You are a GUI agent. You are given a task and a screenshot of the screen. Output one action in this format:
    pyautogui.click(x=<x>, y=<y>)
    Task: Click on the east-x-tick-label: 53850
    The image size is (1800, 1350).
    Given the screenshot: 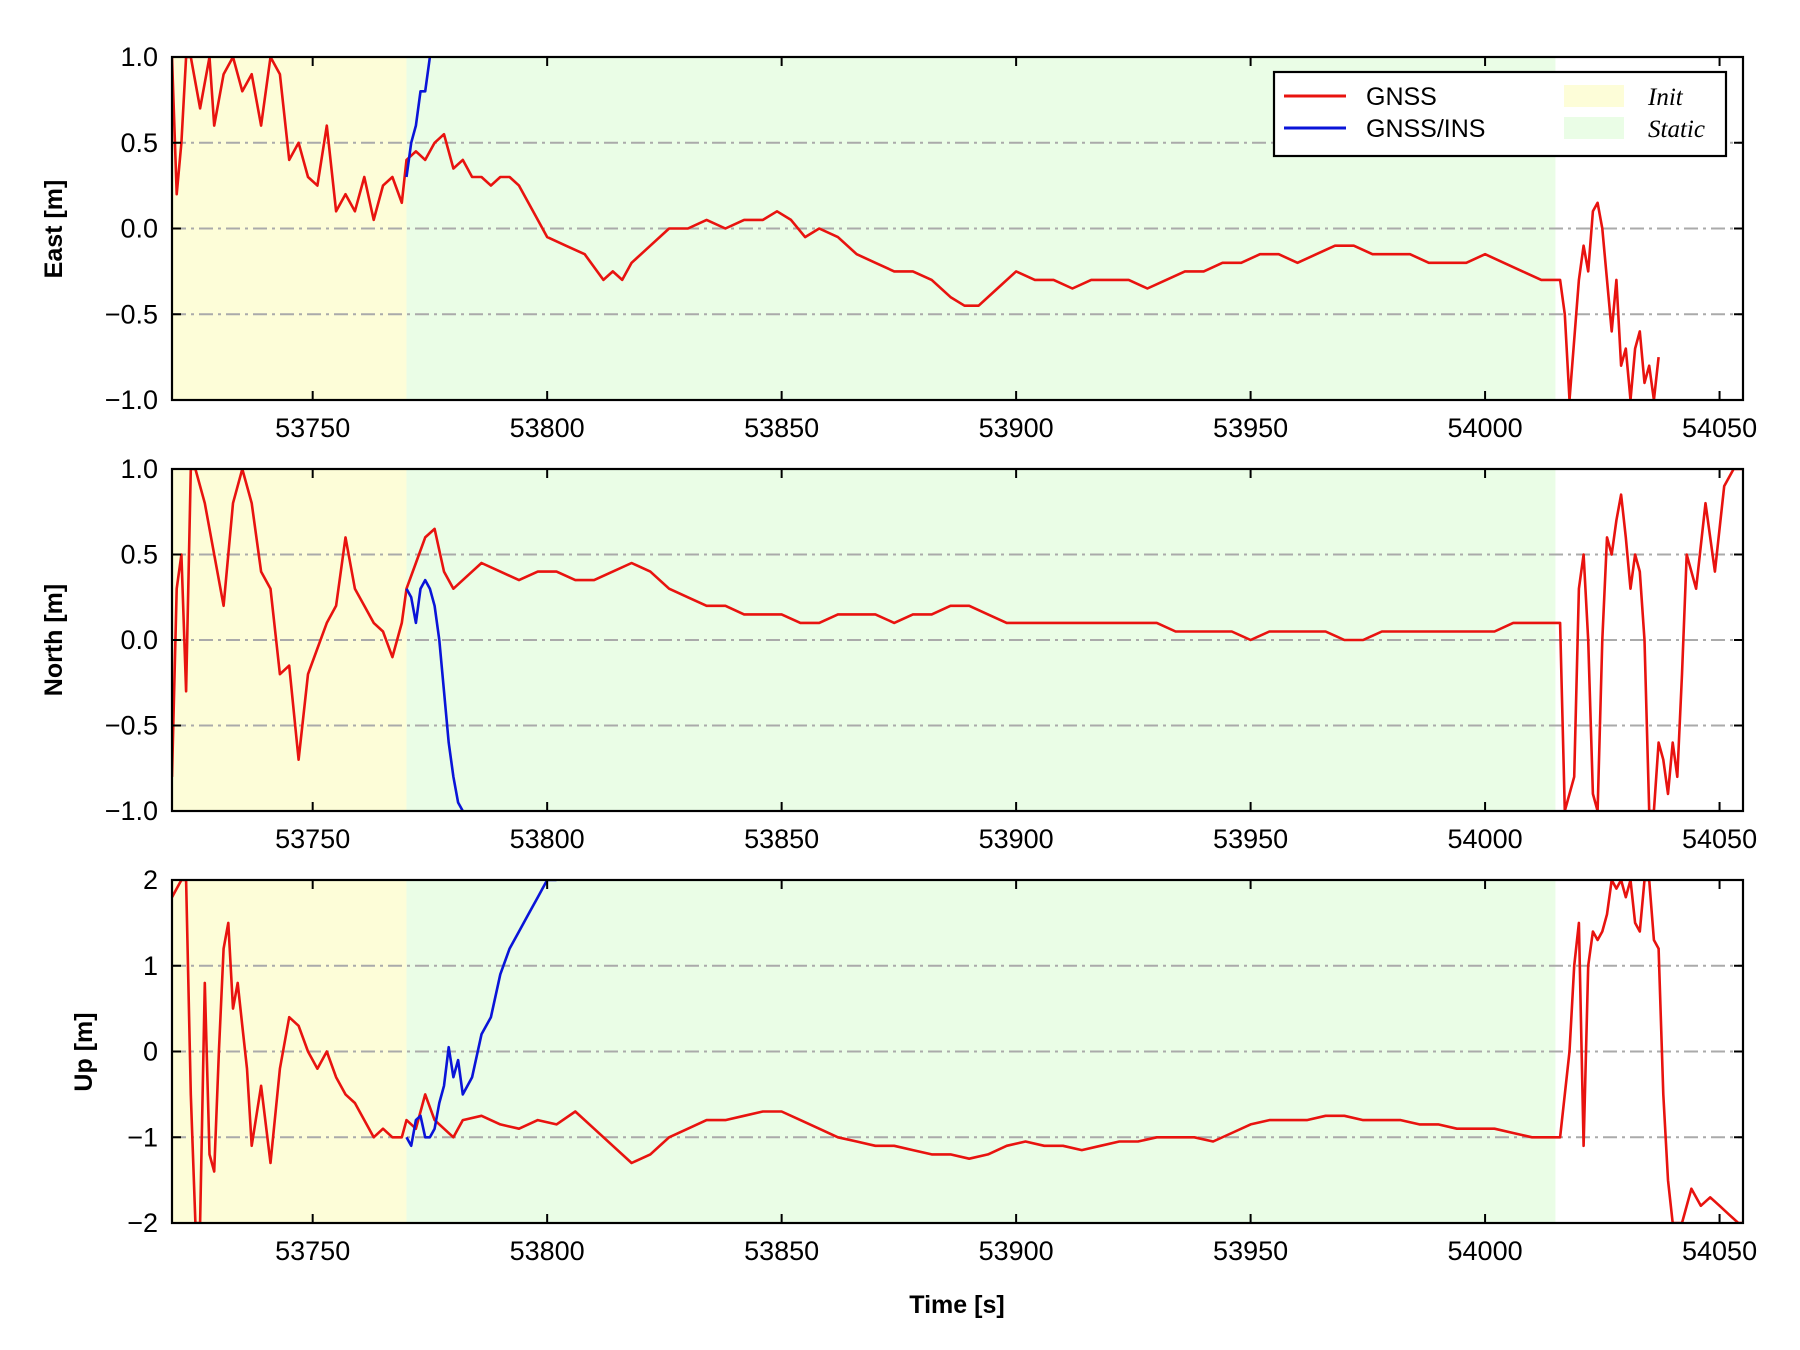 What is the action you would take?
    pyautogui.click(x=781, y=428)
    